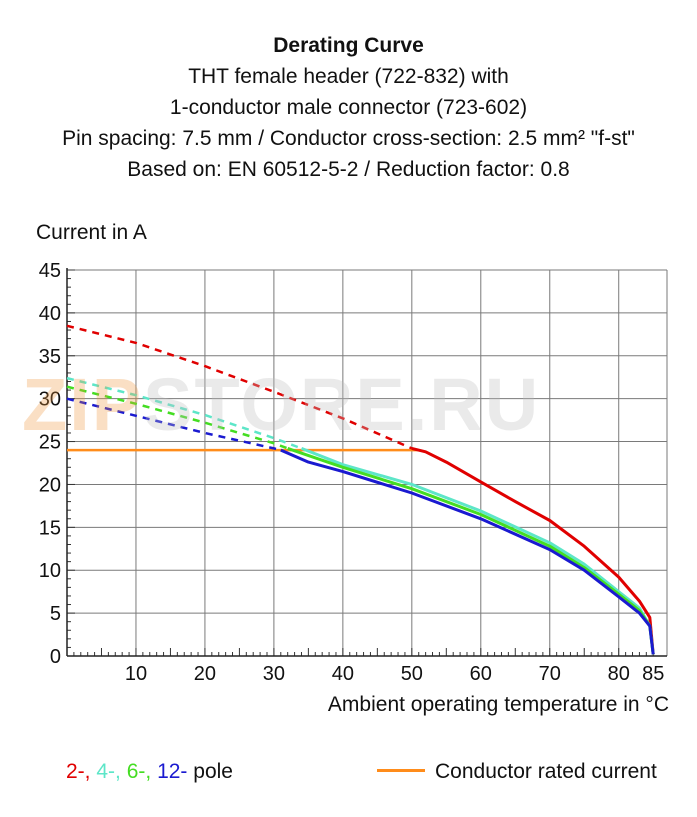 This screenshot has width=697, height=817. What do you see at coordinates (139, 771) in the screenshot?
I see `legend-pole-6: 6-,` at bounding box center [139, 771].